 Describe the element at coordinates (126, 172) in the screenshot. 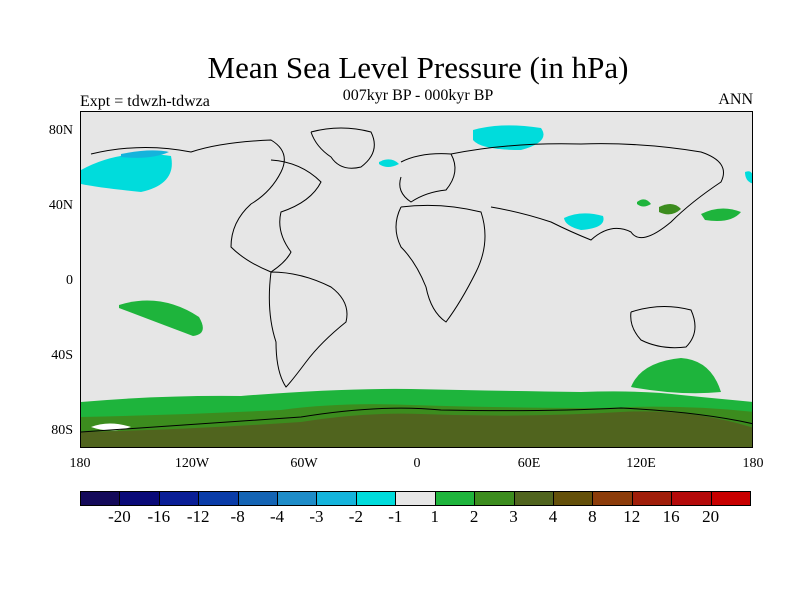

I see `anomaly-patch-alaska` at that location.